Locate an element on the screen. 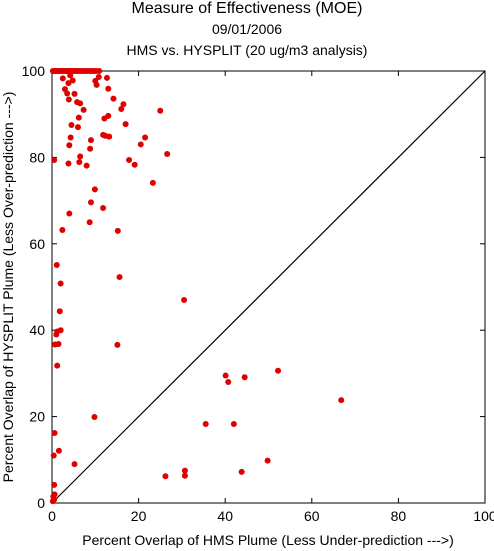 The image size is (494, 551). x-tick-label: 60 is located at coordinates (312, 516).